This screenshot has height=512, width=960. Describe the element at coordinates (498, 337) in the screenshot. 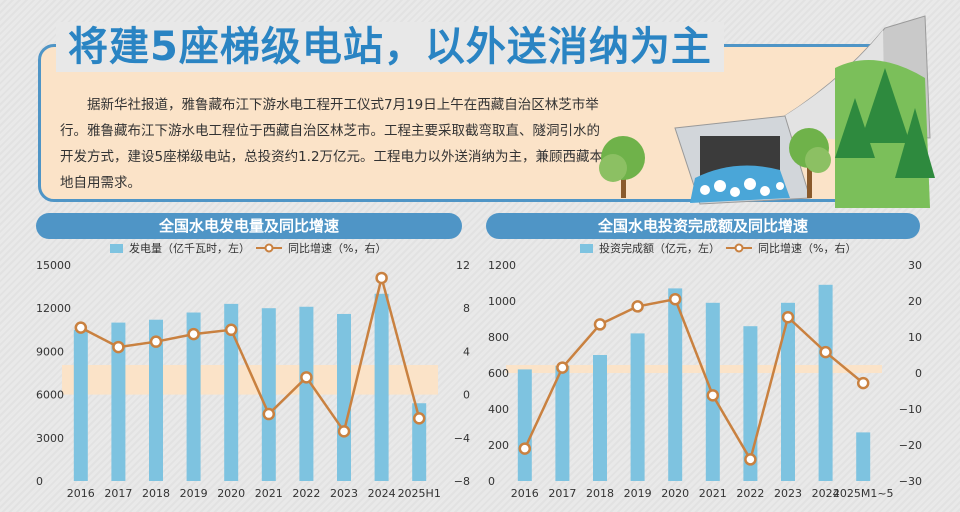

I see `chart2-left-tick: 800` at that location.